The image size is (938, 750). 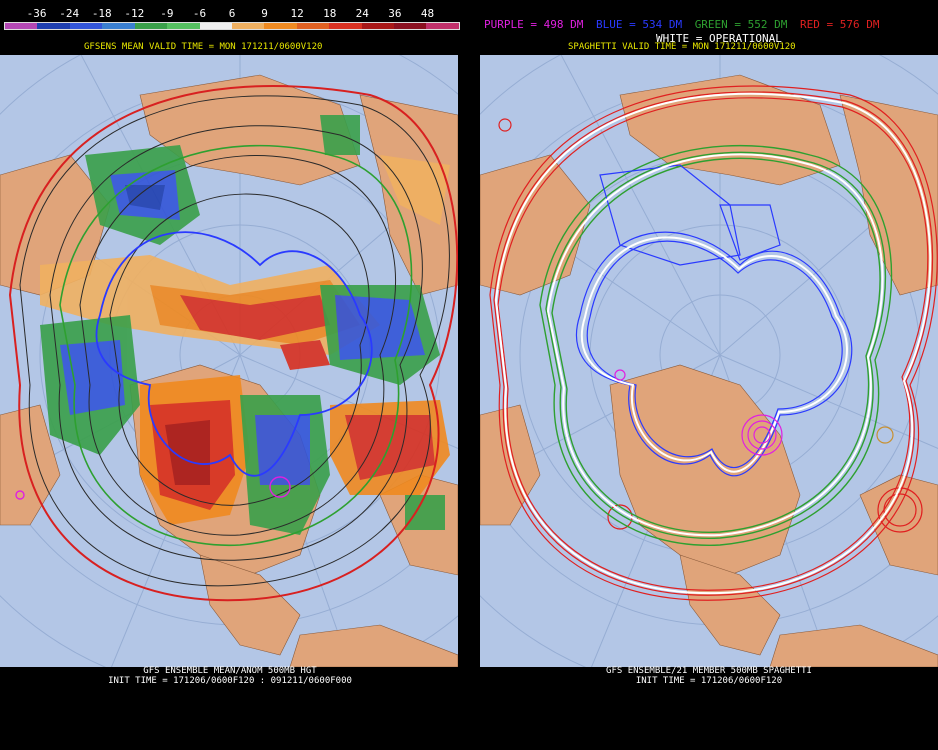 I want to click on right-footer-line2: INIT TIME = 171206/0600F120, so click(x=709, y=681).